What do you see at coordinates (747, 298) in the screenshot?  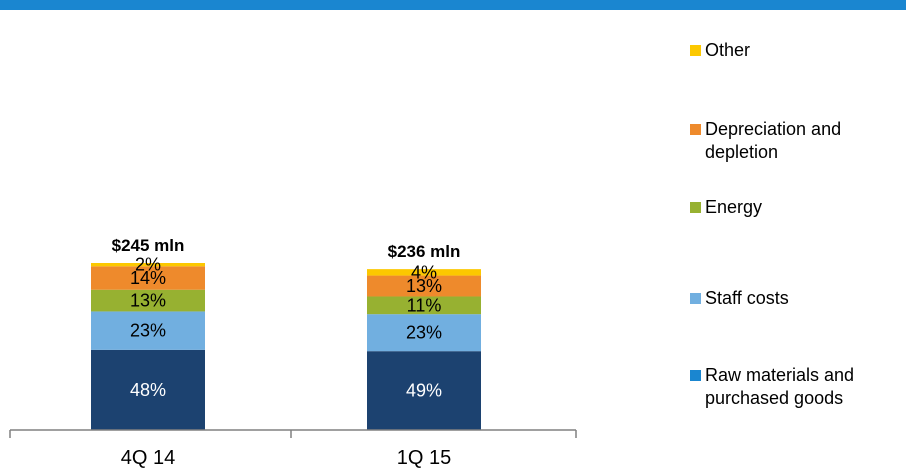 I see `legend-label: Staff costs` at bounding box center [747, 298].